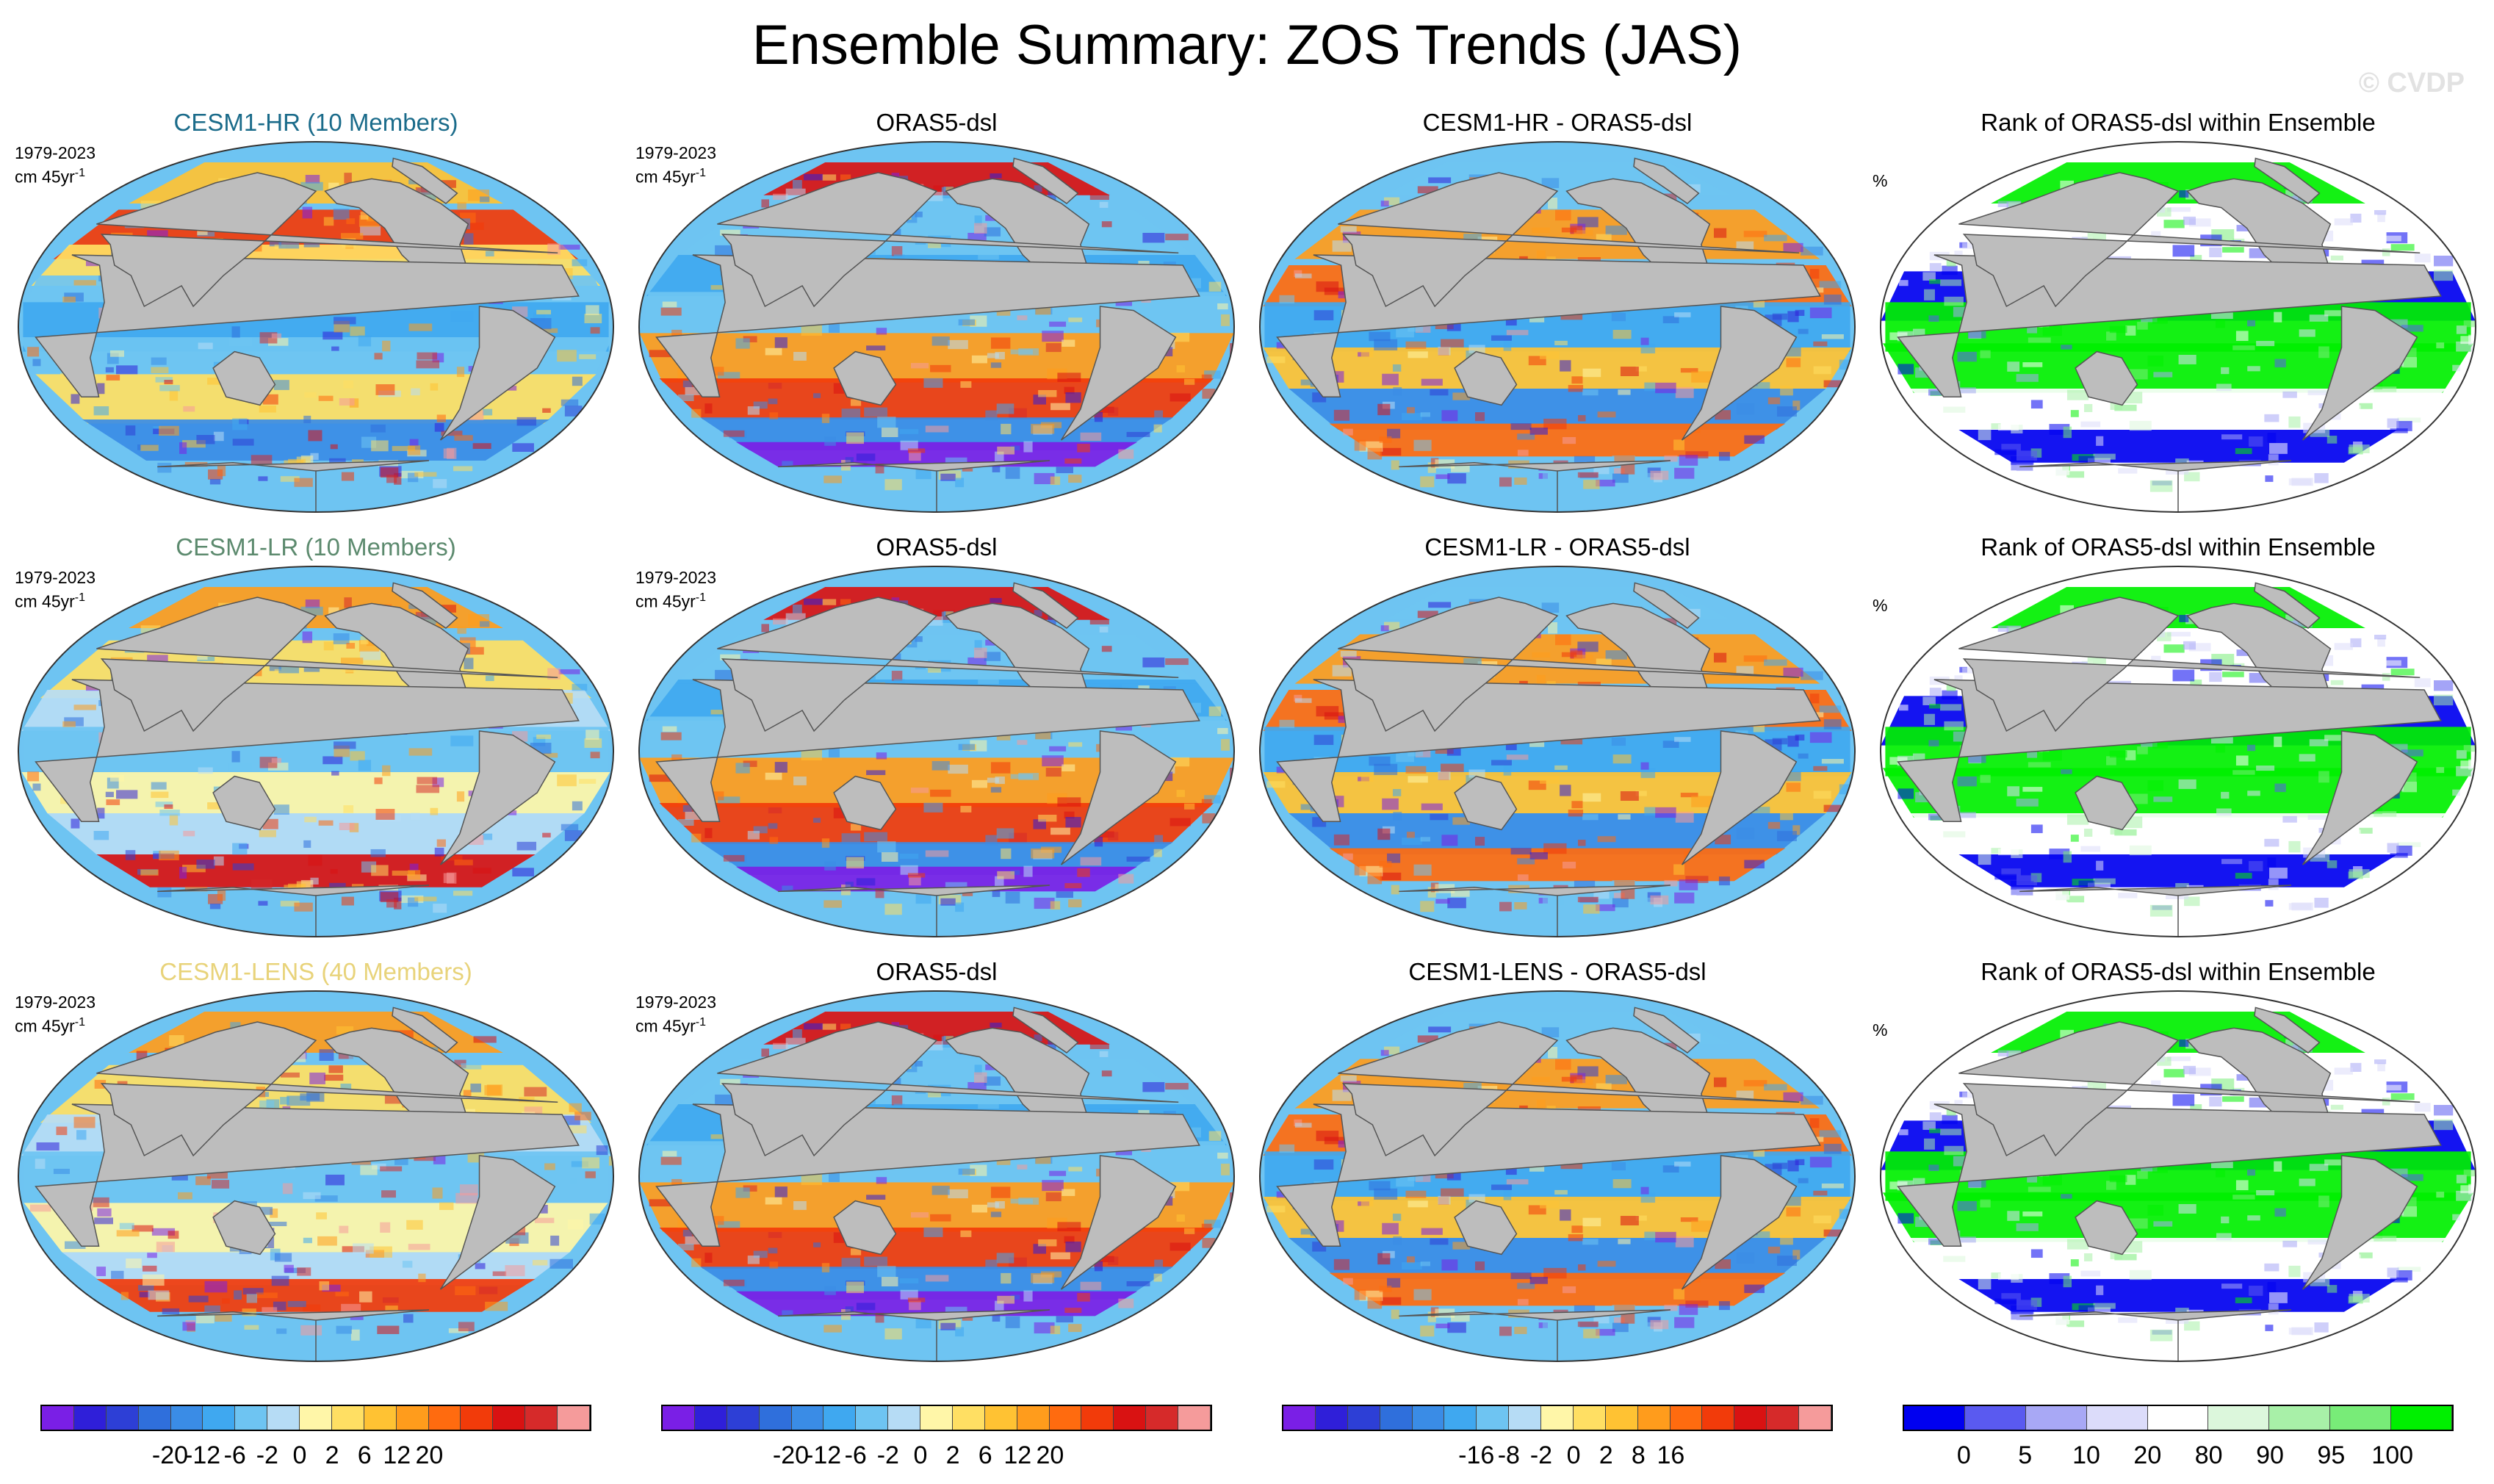  What do you see at coordinates (824, 1455) in the screenshot?
I see `colorbar-tick-label: -12` at bounding box center [824, 1455].